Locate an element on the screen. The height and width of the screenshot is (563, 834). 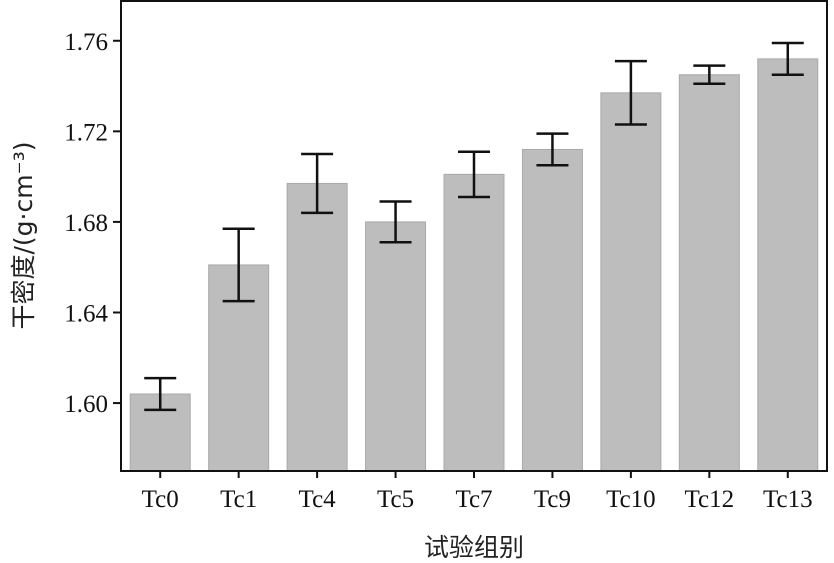
x-axis-ticks: Tc0 Tc1 Tc4 Tc5 Tc7 Tc9 Tc10 Tc12 Tc13 is located at coordinates (477, 492).